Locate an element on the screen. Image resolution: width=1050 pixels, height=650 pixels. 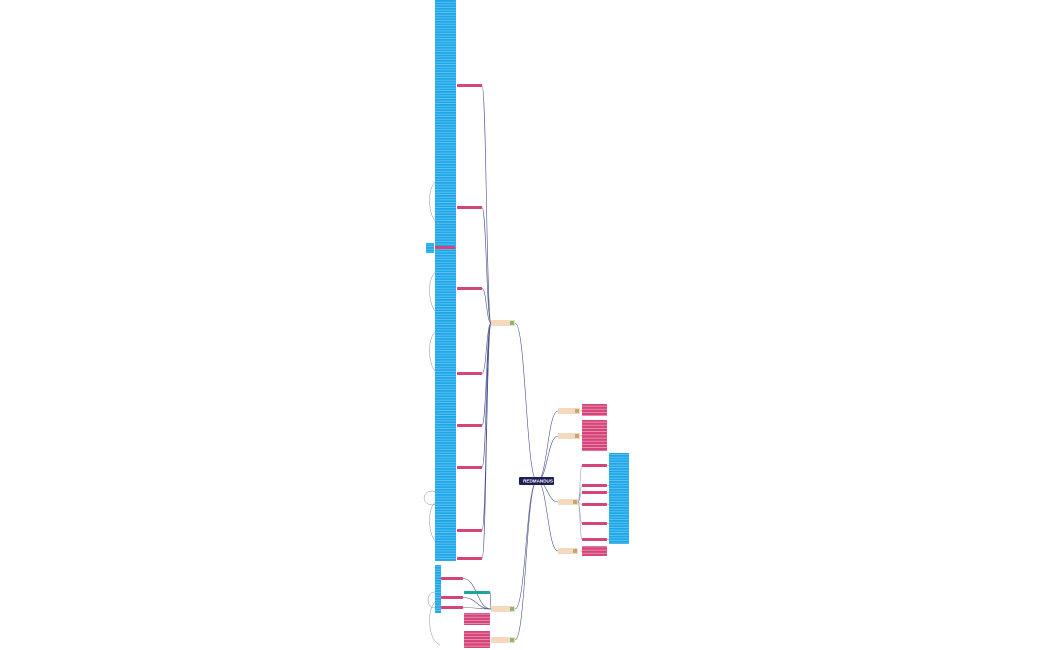
central-label: REDMANDUS is located at coordinates (538, 481).